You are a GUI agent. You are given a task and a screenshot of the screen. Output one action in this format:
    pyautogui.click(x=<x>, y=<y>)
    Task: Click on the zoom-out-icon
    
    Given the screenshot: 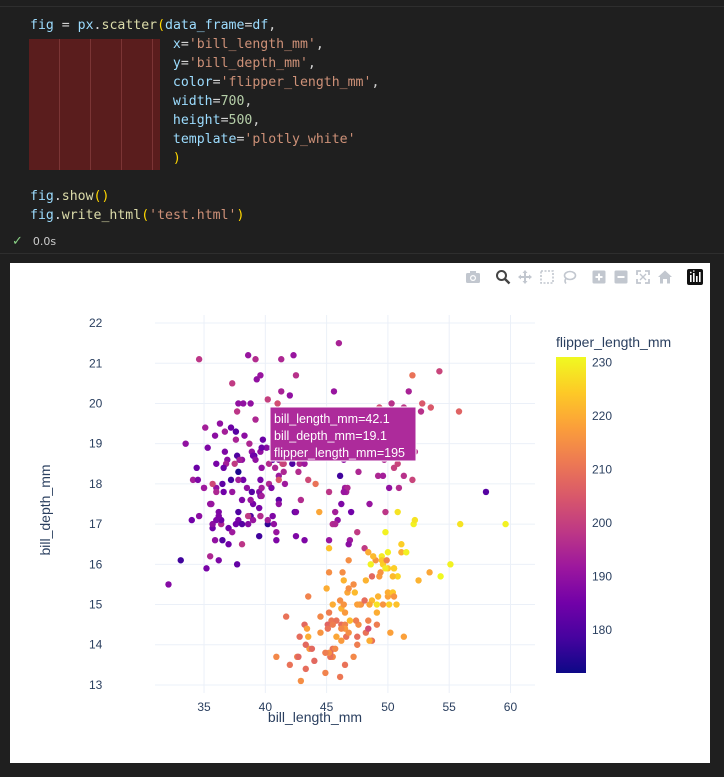 What is the action you would take?
    pyautogui.click(x=621, y=277)
    